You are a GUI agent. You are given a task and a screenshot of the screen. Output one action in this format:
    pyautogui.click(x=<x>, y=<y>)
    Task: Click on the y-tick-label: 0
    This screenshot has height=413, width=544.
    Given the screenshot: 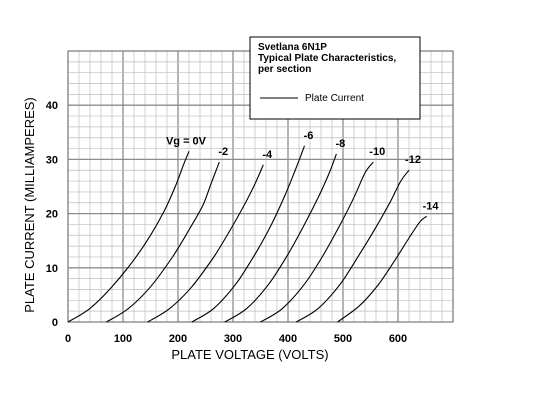 What is the action you would take?
    pyautogui.click(x=55, y=323)
    